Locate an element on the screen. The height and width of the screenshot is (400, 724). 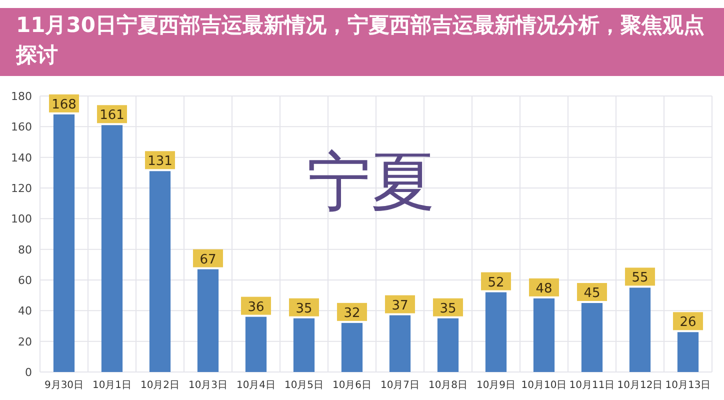
y-tick-label: 60 is located at coordinates (25, 280).